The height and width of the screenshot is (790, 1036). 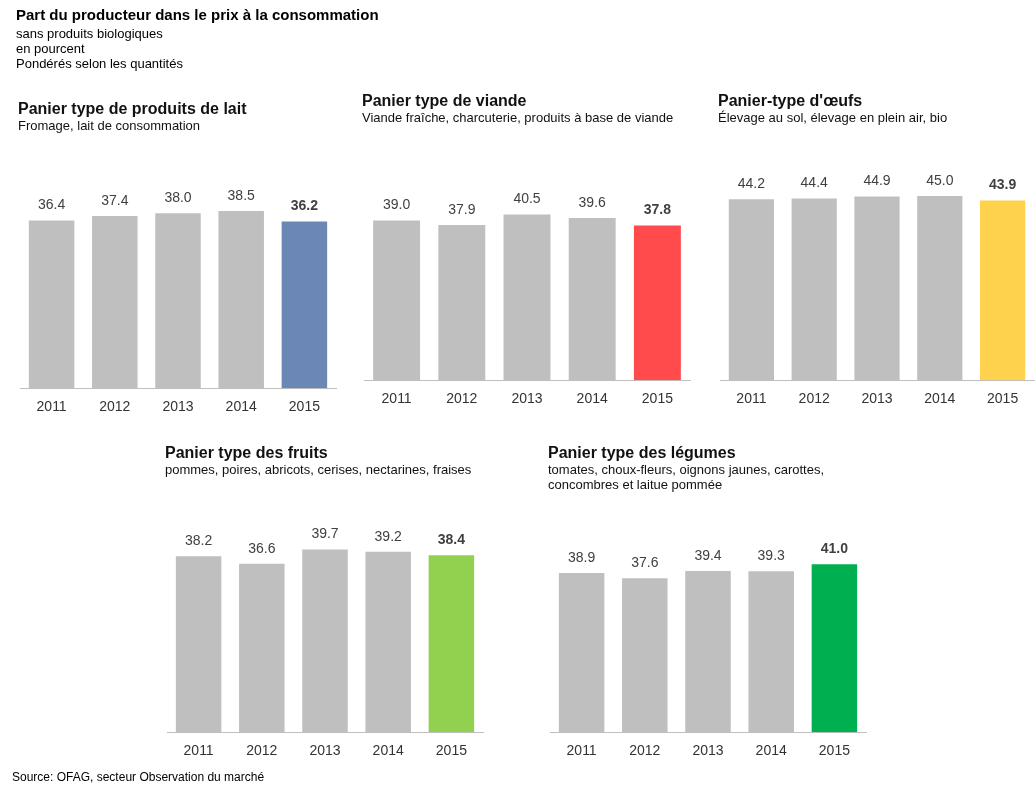 I want to click on data-label: 39.4, so click(x=708, y=554).